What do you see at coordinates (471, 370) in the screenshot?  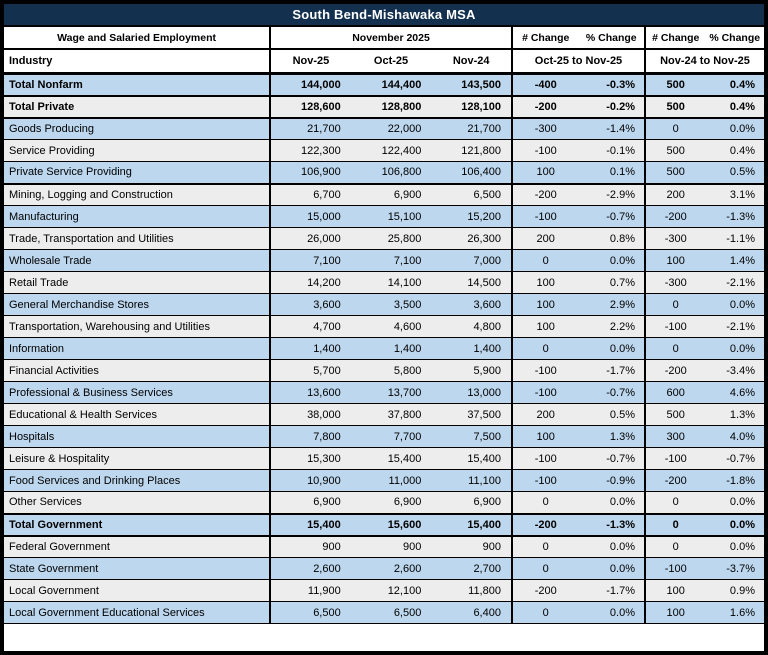 I see `value-cell: 5,900` at bounding box center [471, 370].